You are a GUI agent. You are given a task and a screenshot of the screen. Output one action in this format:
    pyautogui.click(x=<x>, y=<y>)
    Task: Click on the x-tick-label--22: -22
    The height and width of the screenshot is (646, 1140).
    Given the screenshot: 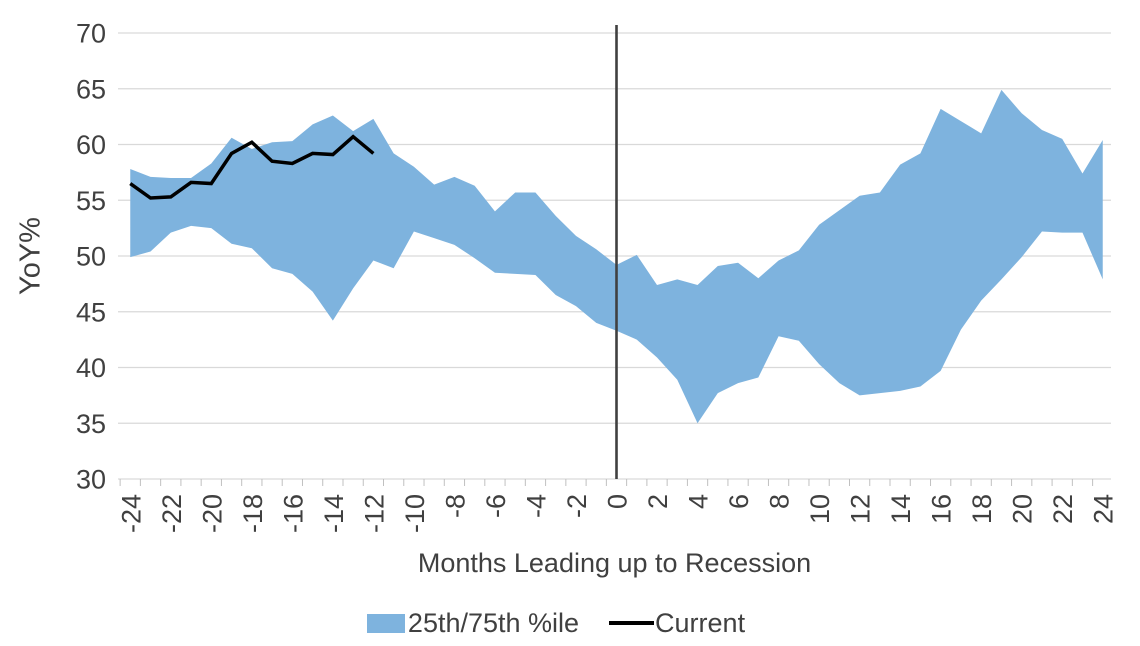 What is the action you would take?
    pyautogui.click(x=172, y=513)
    